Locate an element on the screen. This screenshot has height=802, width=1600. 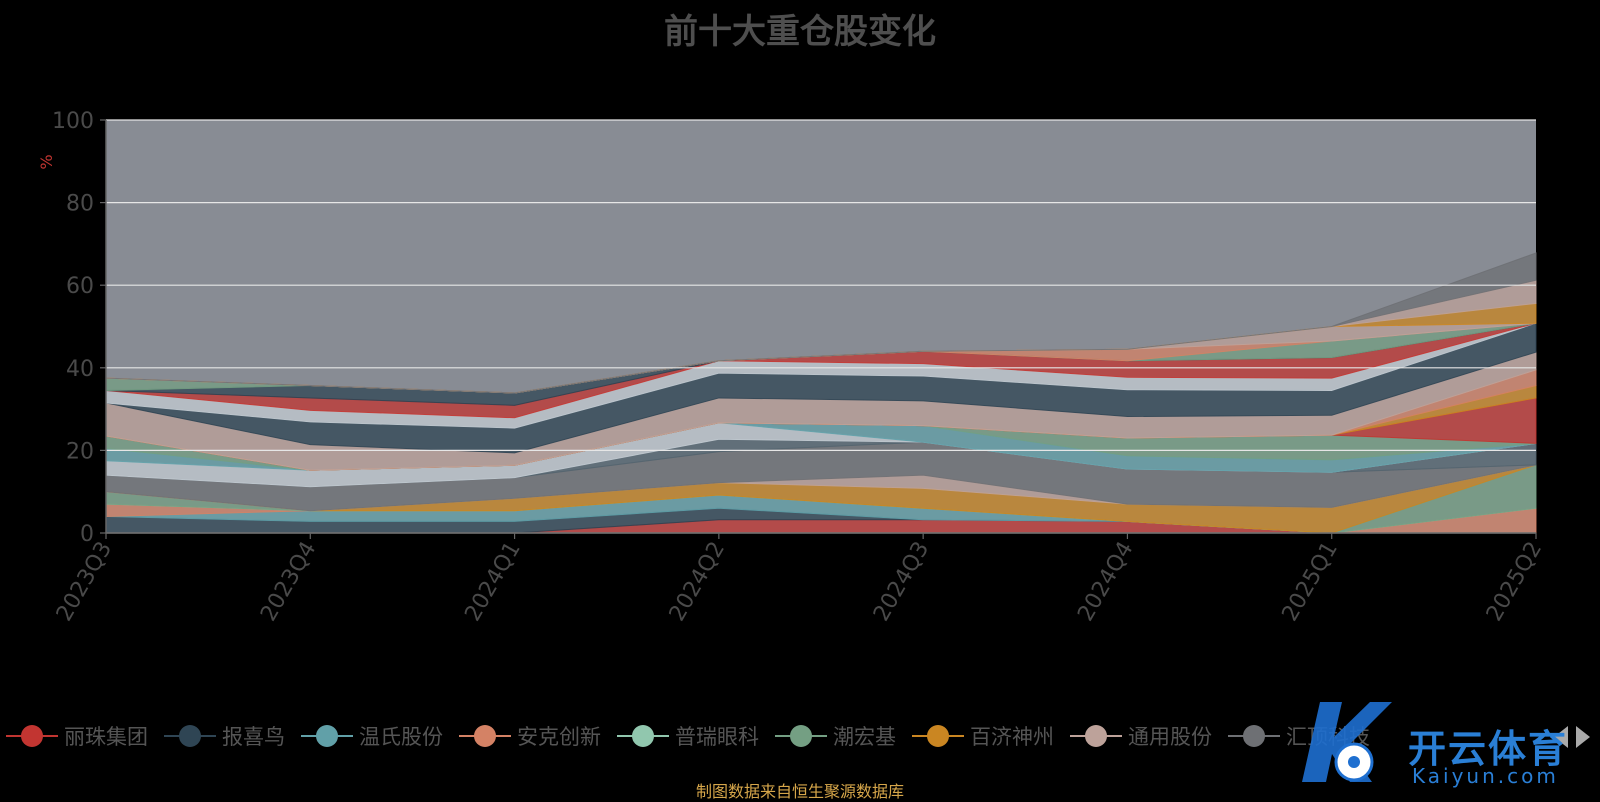
legend-label: 潮宏基 is located at coordinates (864, 737).